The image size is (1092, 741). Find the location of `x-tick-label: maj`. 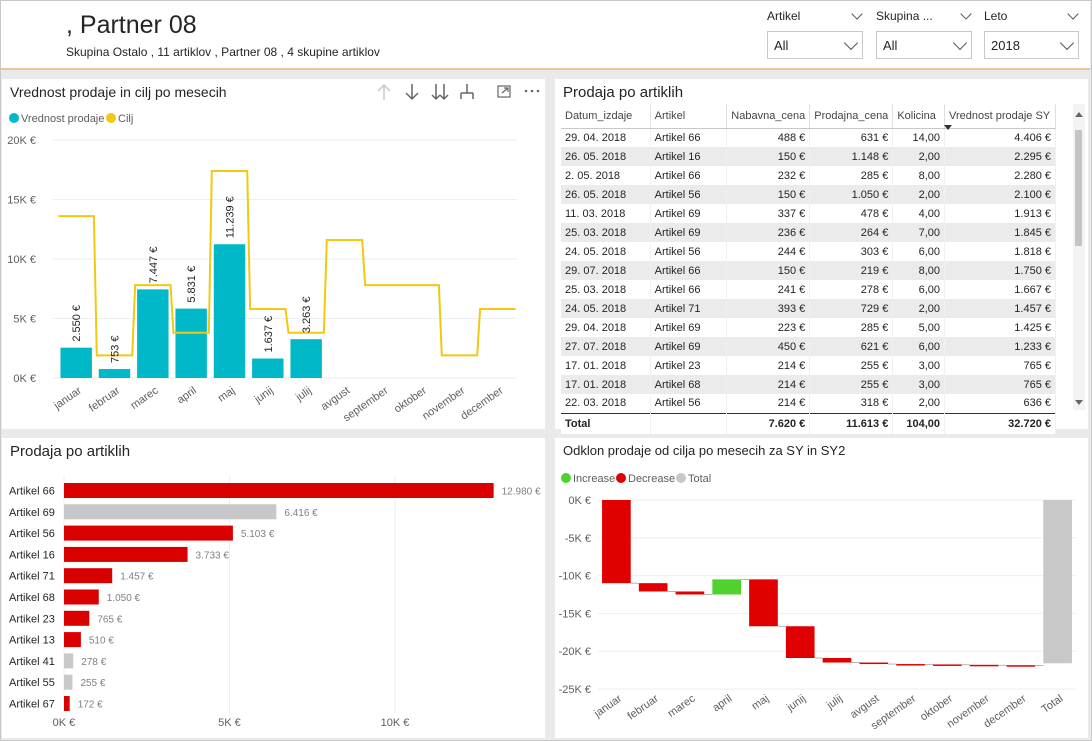

x-tick-label: maj is located at coordinates (760, 703).